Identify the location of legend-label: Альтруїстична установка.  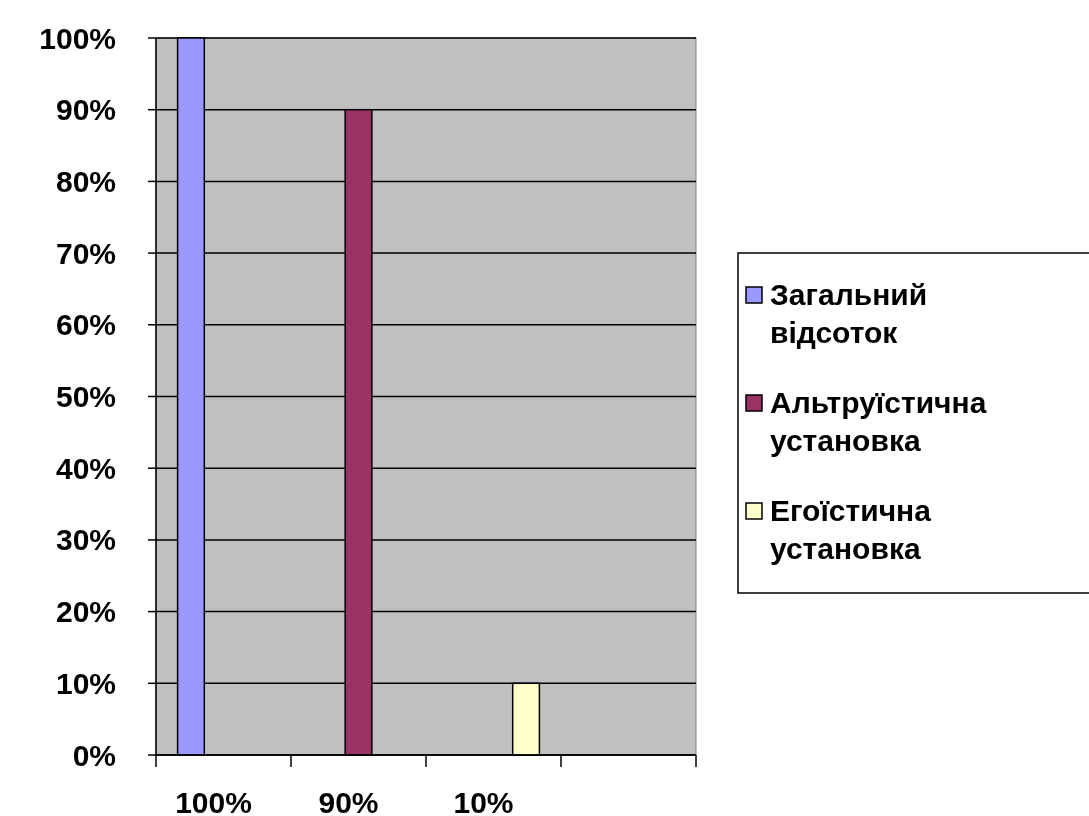
(878, 421).